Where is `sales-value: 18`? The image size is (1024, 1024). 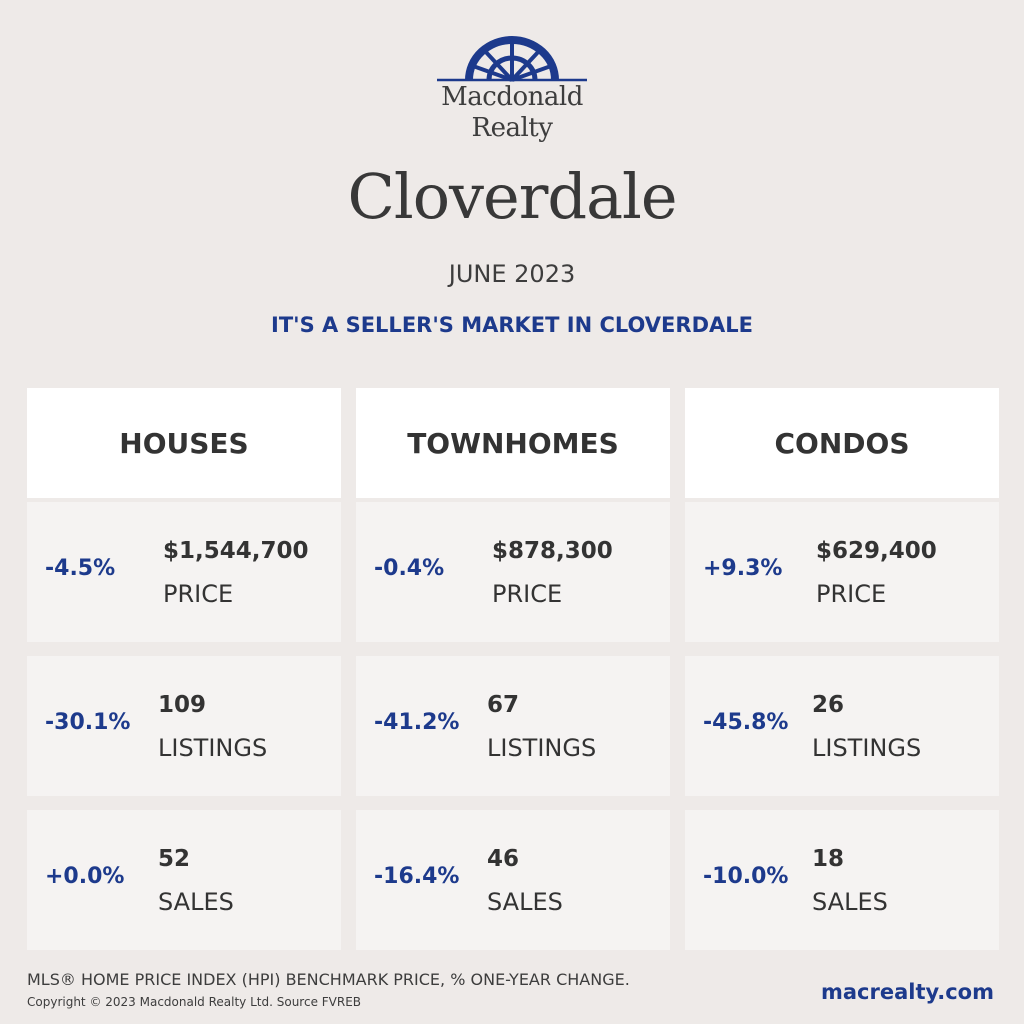 sales-value: 18 is located at coordinates (828, 859).